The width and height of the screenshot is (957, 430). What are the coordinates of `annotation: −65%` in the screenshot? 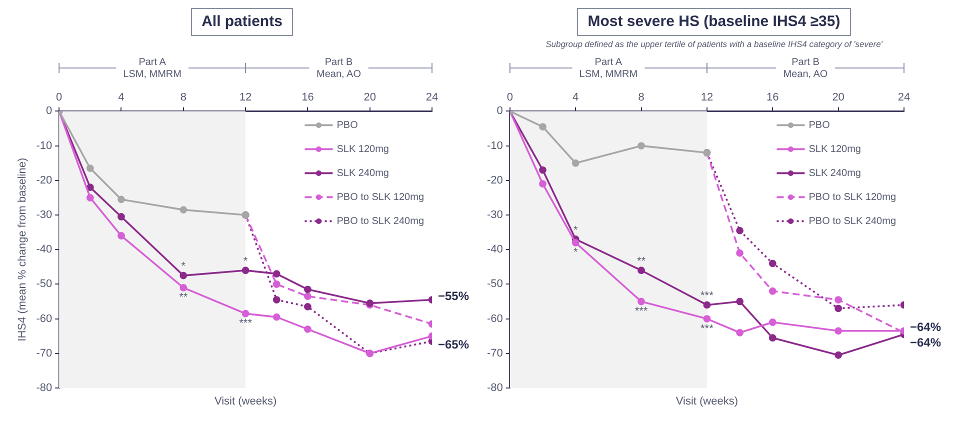 It's located at (454, 344).